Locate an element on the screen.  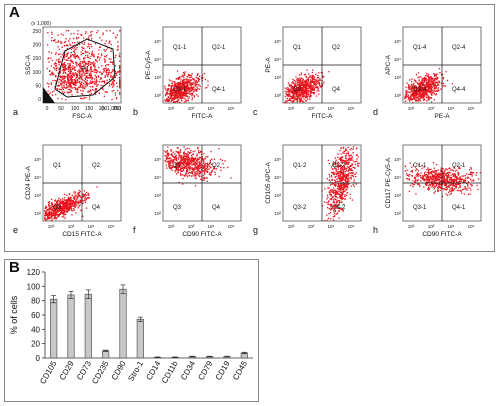
y-tick-label: 150 is located at coordinates (37, 59).